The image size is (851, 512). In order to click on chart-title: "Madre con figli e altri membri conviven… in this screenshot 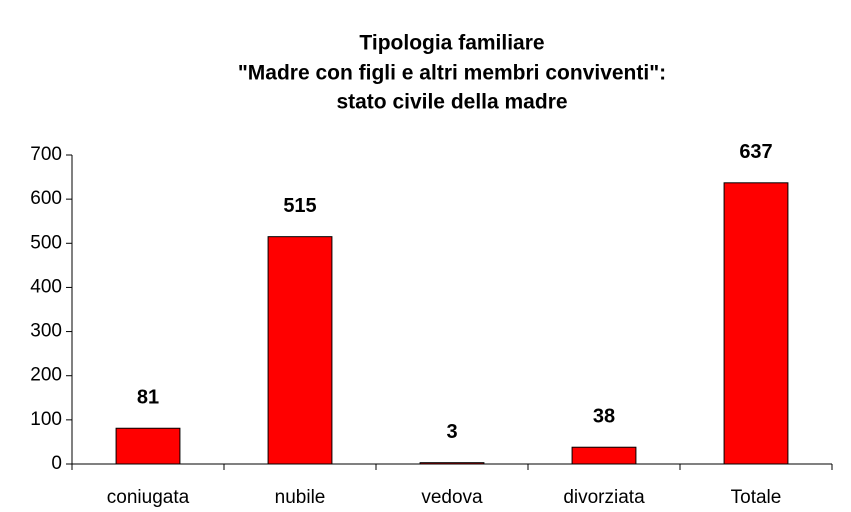, I will do `click(452, 73)`.